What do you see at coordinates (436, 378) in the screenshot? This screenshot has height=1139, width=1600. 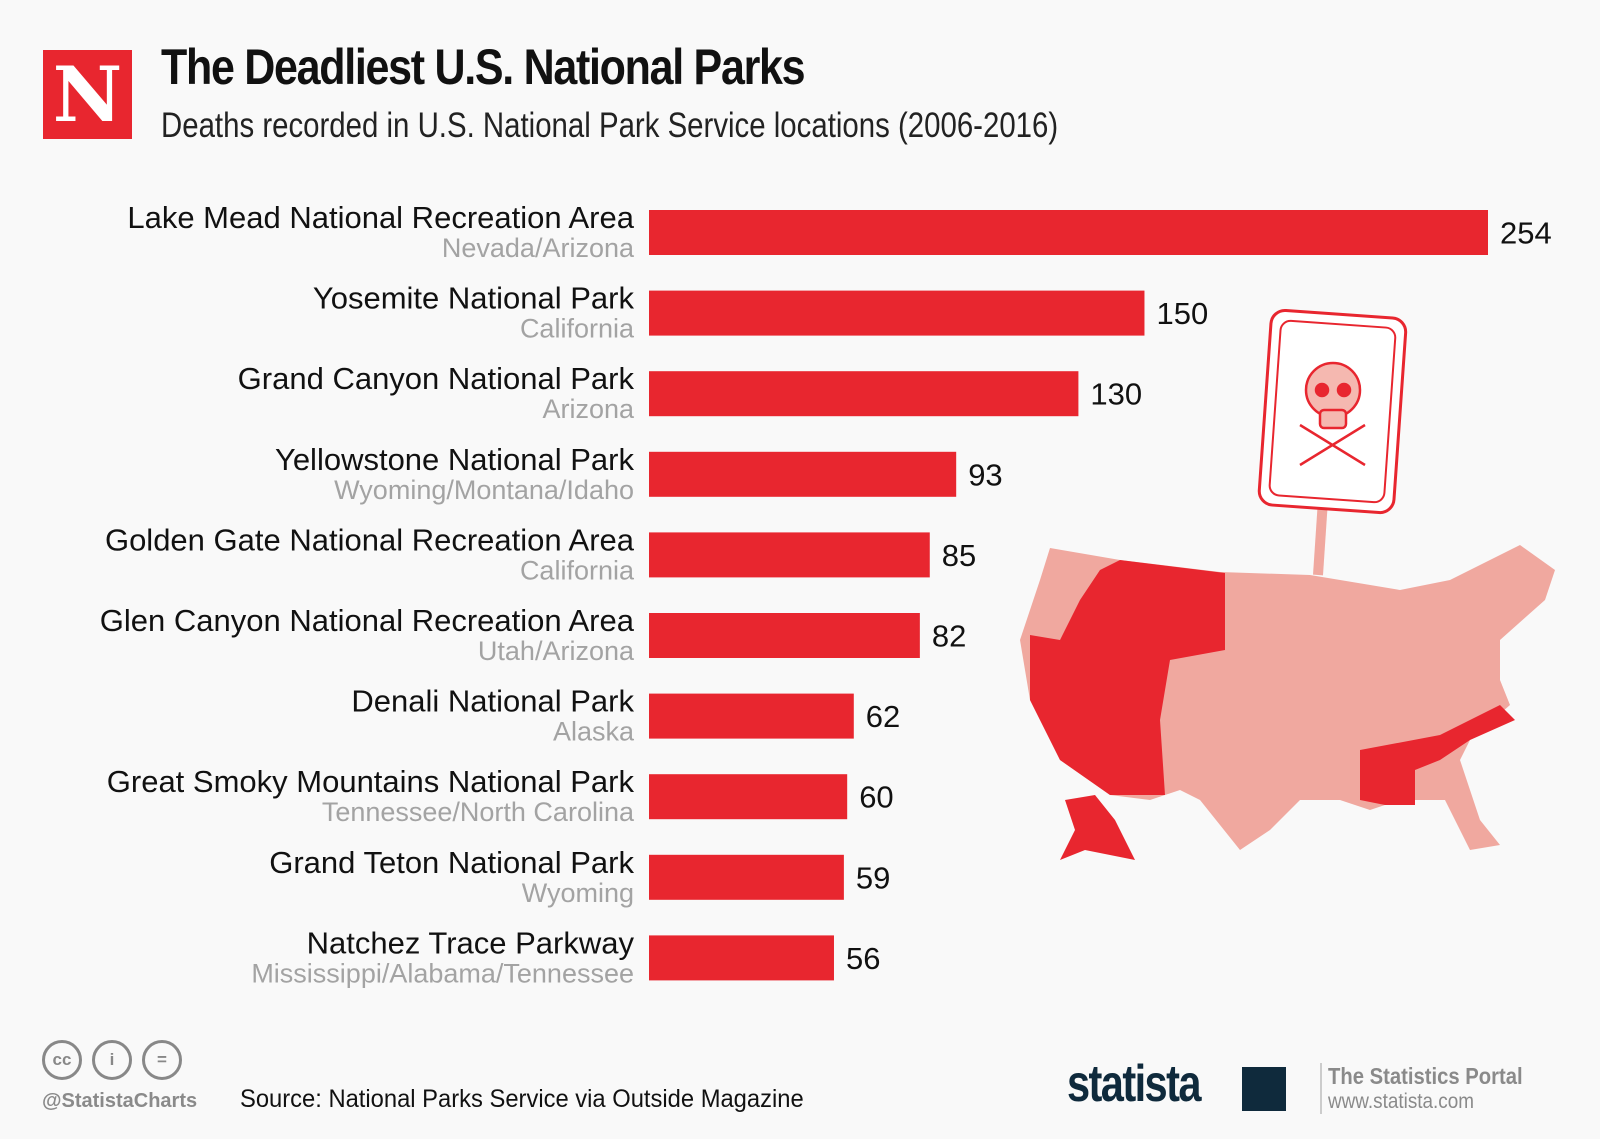 I see `category-label: Grand Canyon National Park` at bounding box center [436, 378].